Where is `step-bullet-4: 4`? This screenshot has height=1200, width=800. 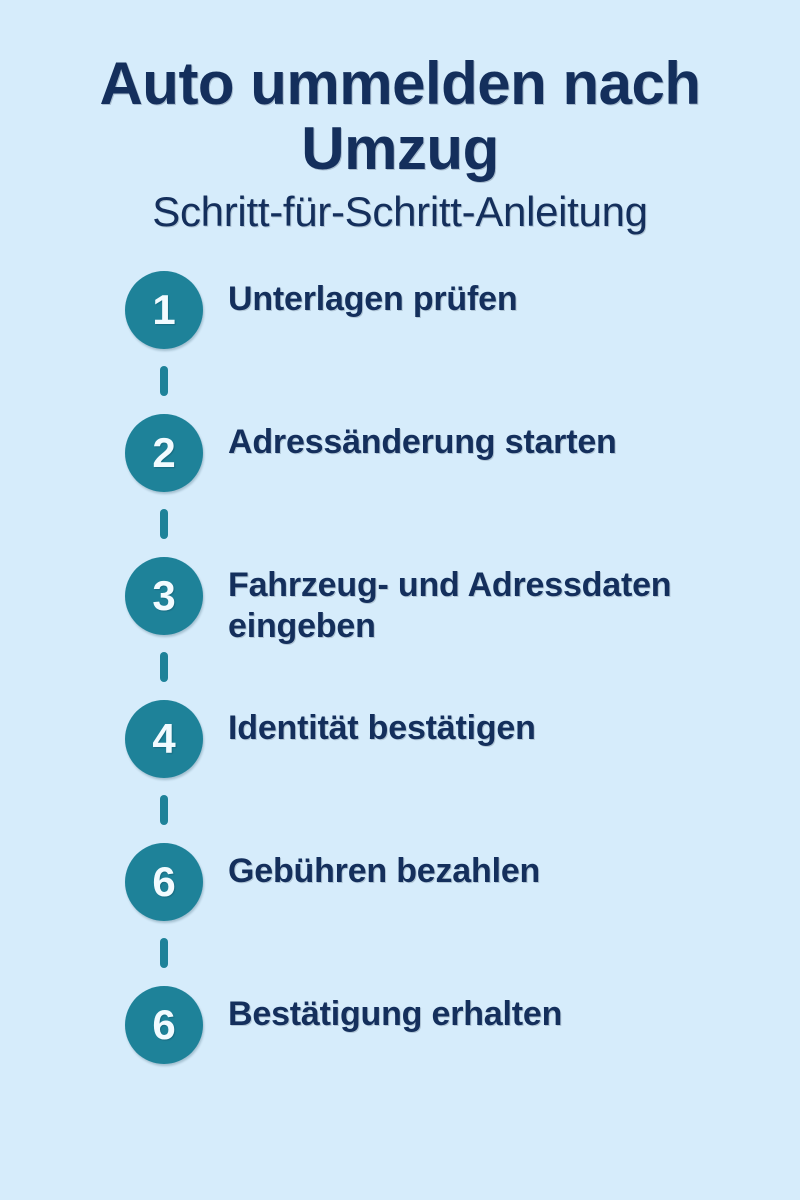 step-bullet-4: 4 is located at coordinates (164, 738).